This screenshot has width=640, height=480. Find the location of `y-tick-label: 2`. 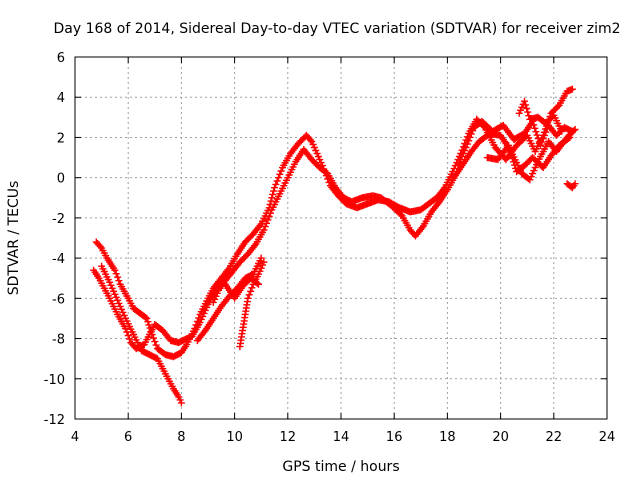

y-tick-label: 2 is located at coordinates (61, 138).